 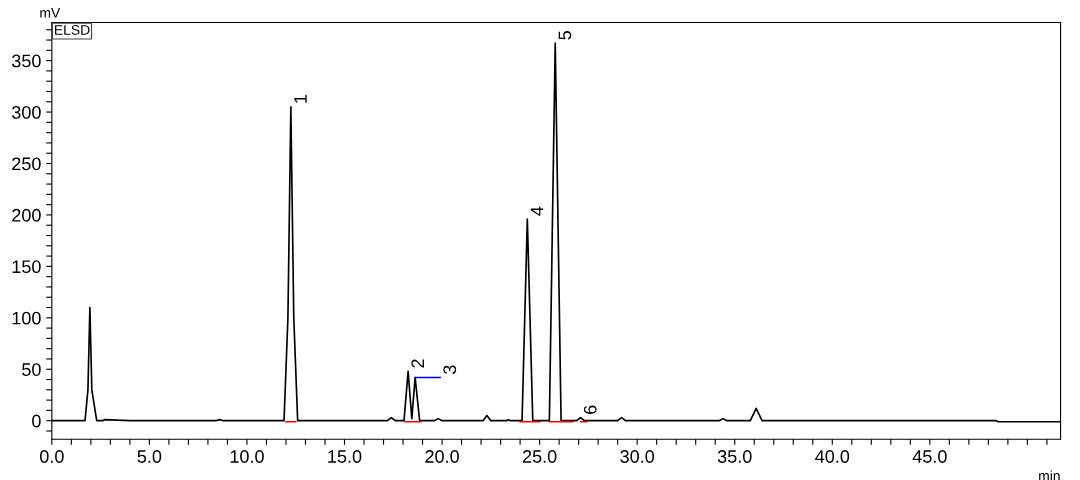 What do you see at coordinates (247, 456) in the screenshot?
I see `x-tick-label: 10.0` at bounding box center [247, 456].